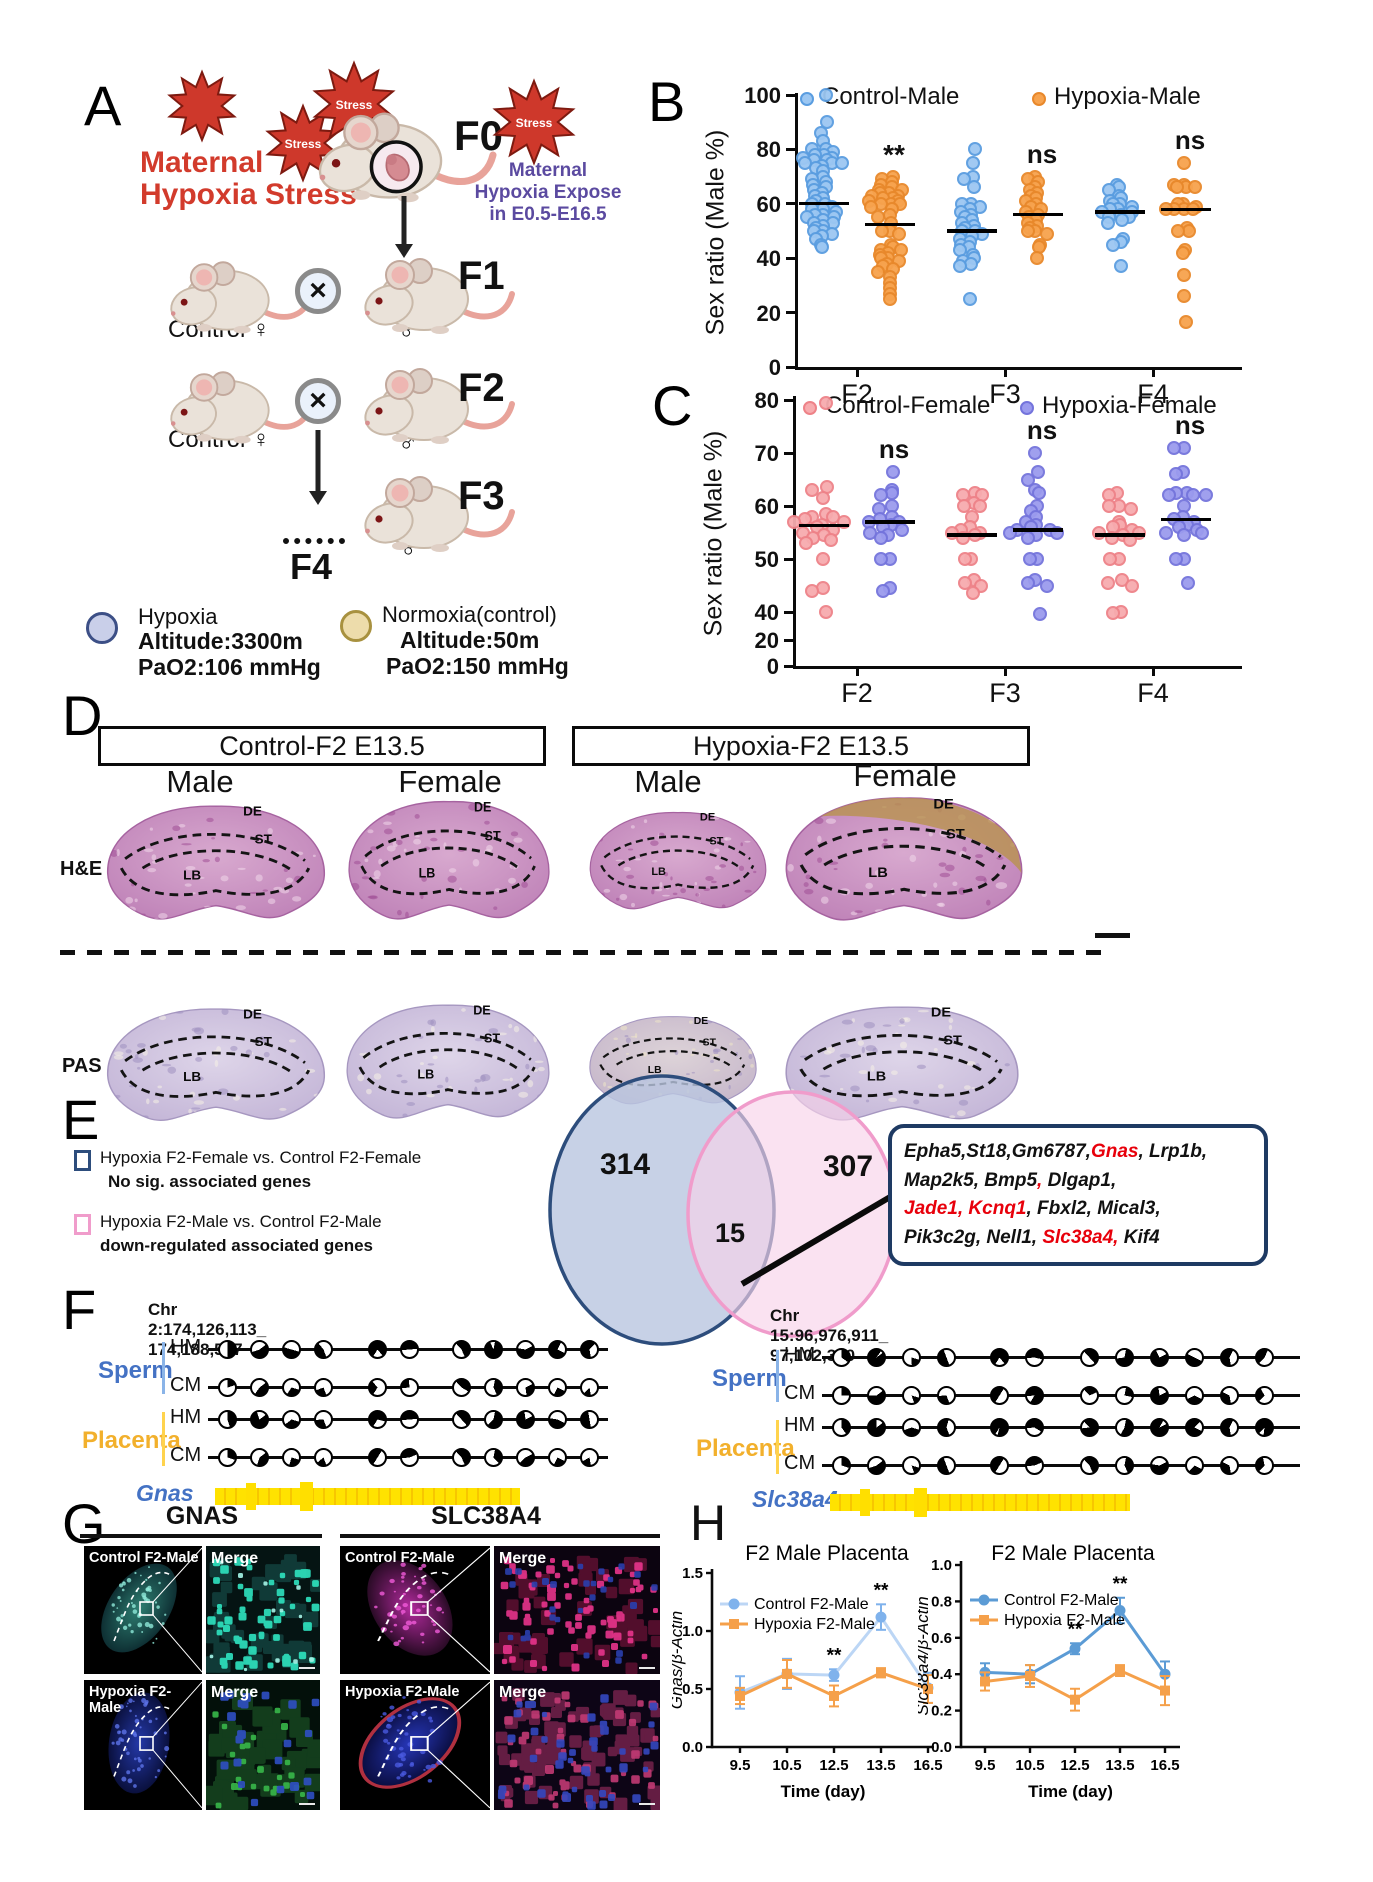 This screenshot has width=1373, height=1882. What do you see at coordinates (130, 1700) in the screenshot?
I see `if-tile-label: Hypoxia F2-Male` at bounding box center [130, 1700].